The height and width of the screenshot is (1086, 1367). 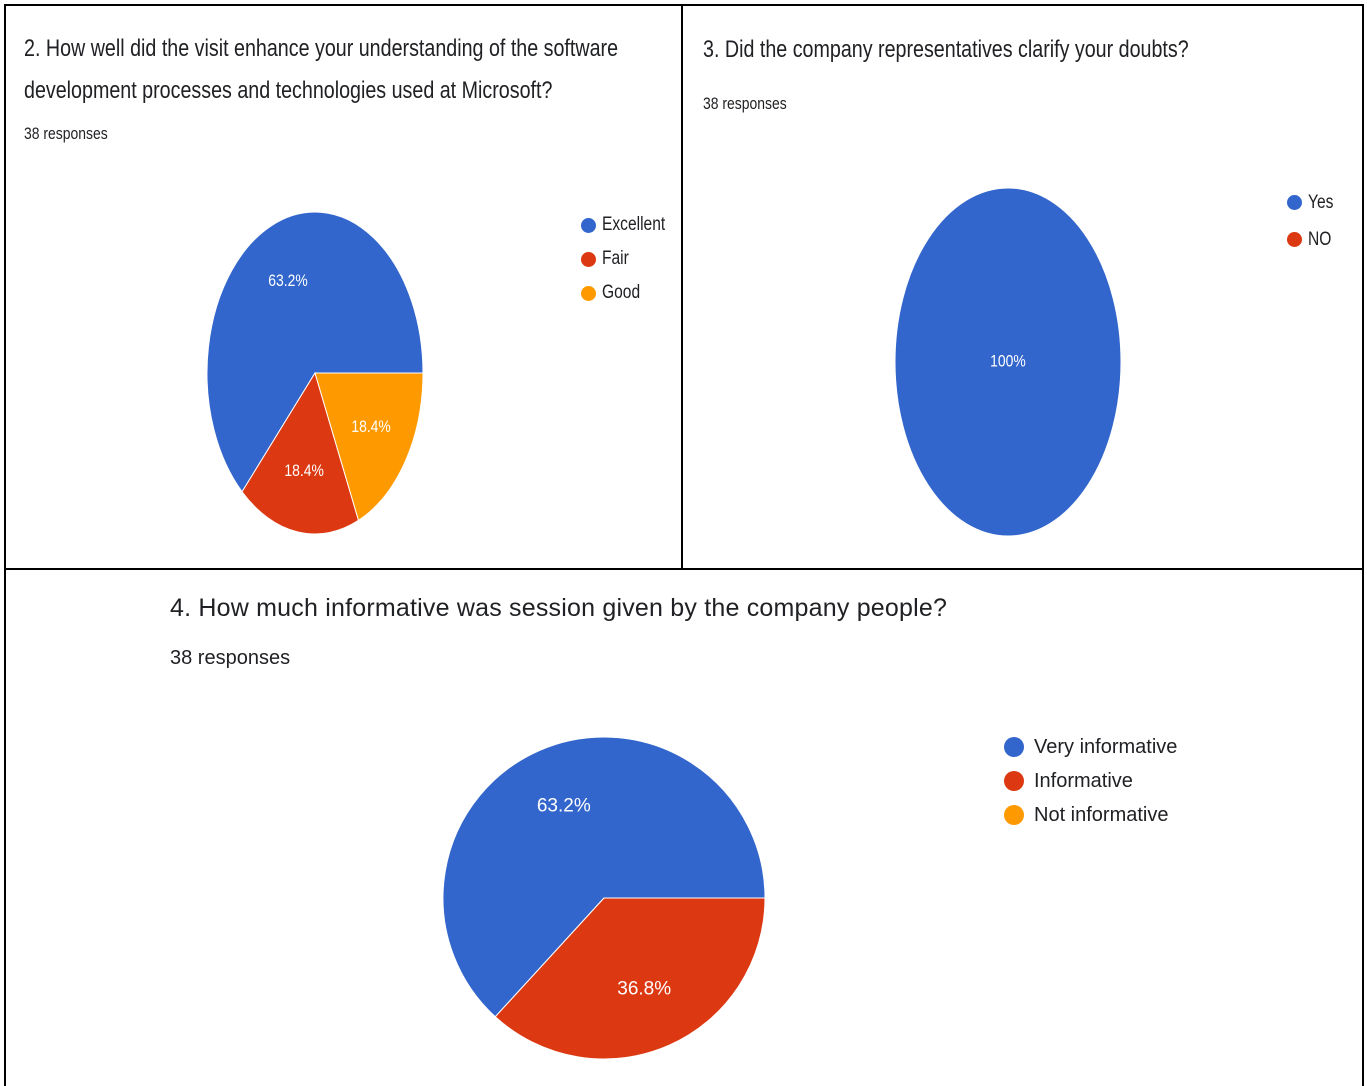 I want to click on legend-item: Very informative, so click(x=1090, y=747).